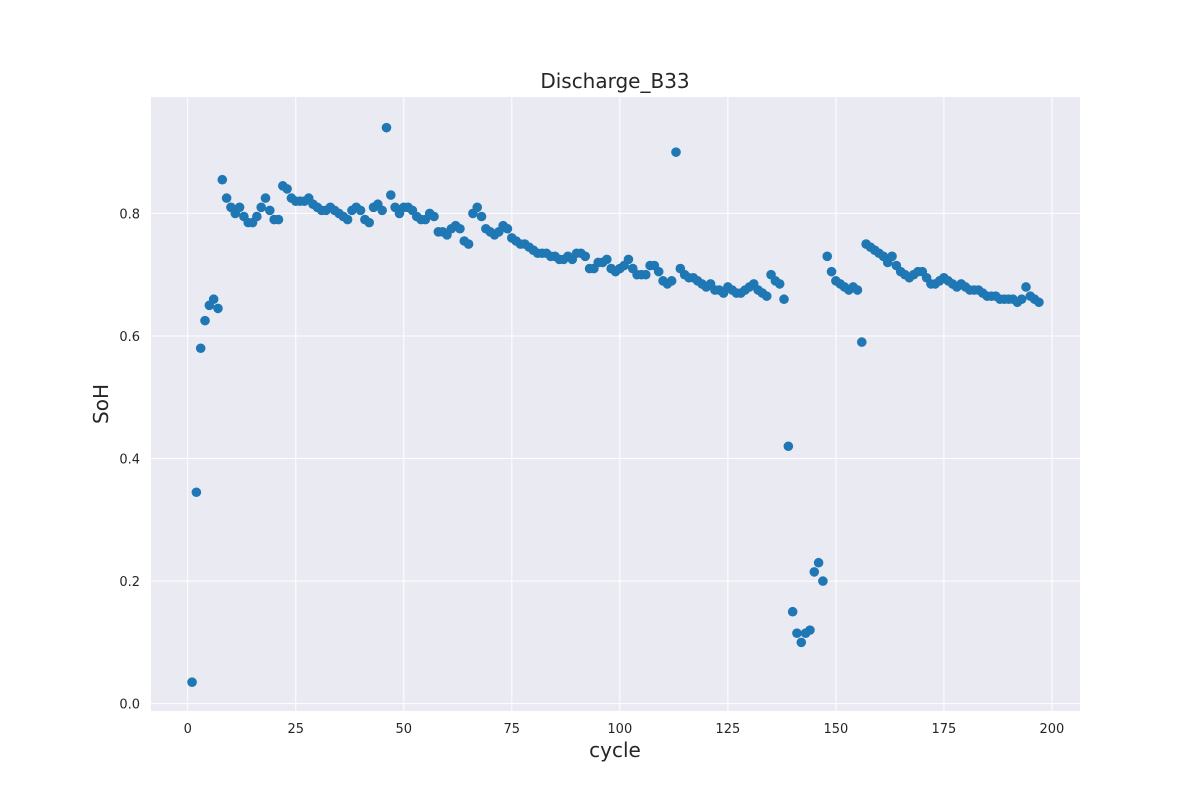  I want to click on x-tick-label: 125, so click(727, 729).